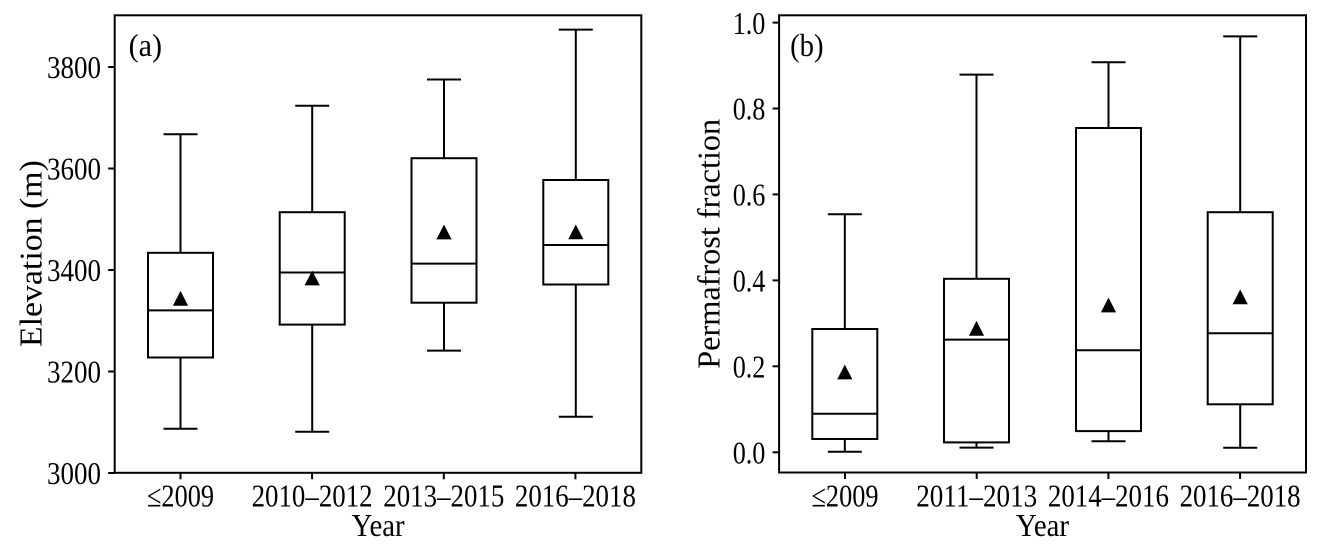 The height and width of the screenshot is (558, 1320). Describe the element at coordinates (749, 23) in the screenshot. I see `svg-text: 1.0` at that location.